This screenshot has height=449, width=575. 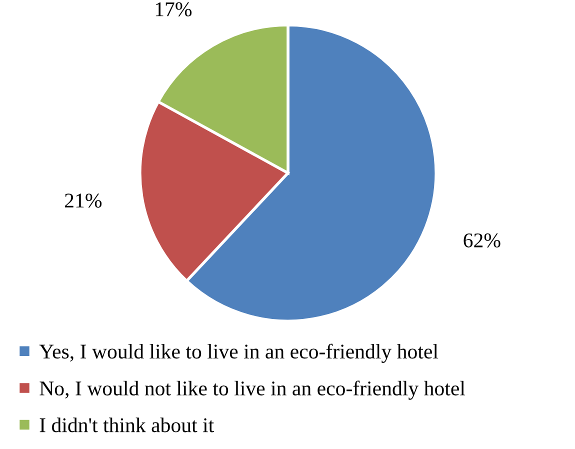 I want to click on data-label: 62%, so click(x=482, y=240).